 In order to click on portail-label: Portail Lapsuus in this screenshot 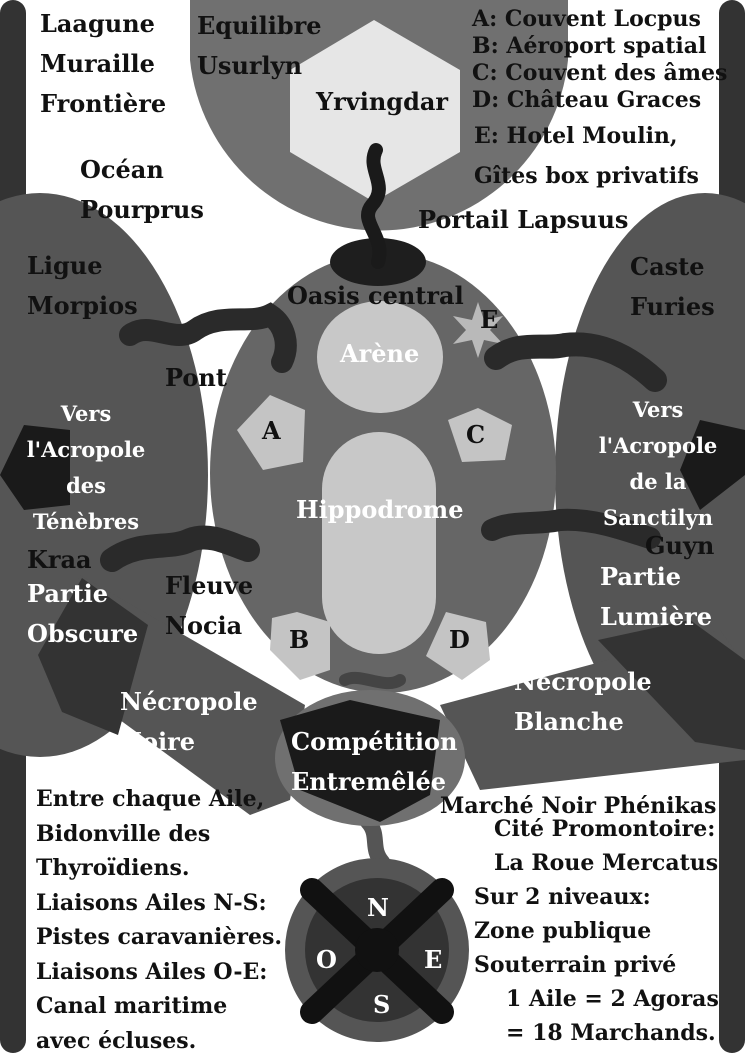, I will do `click(523, 219)`.